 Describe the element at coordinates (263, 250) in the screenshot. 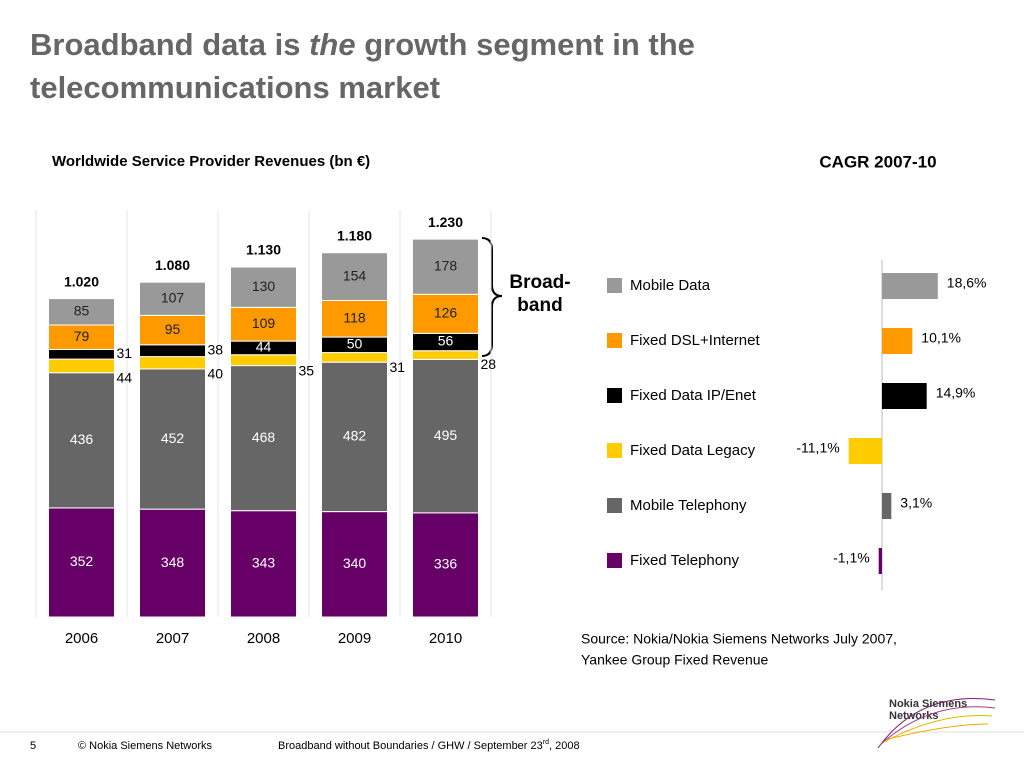

I see `total-label: 1.130` at that location.